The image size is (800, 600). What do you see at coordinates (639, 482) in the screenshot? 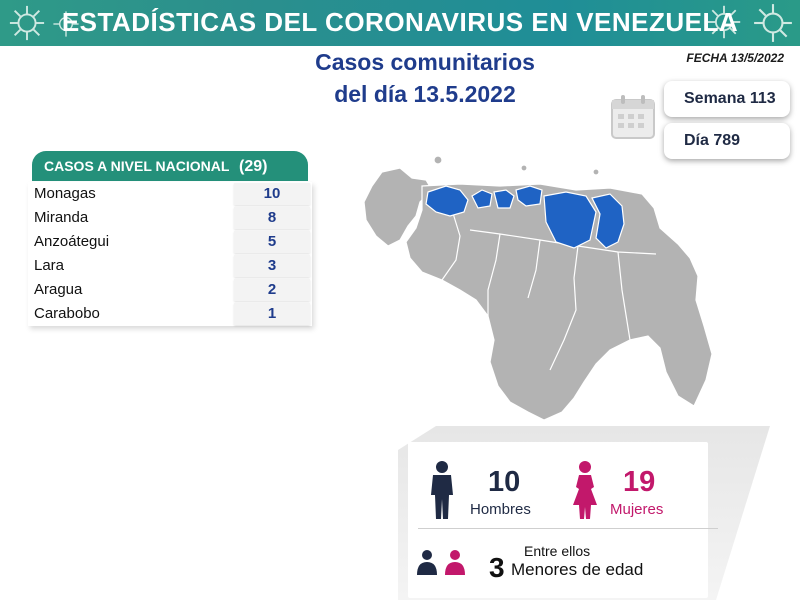
I see `mujeres-count: 19` at bounding box center [639, 482].